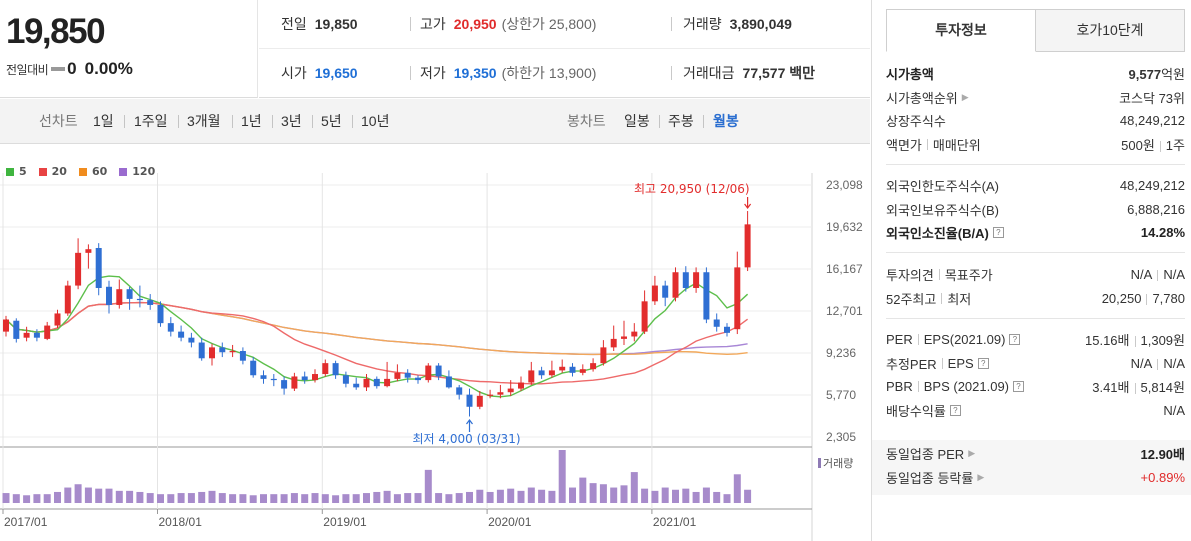 The height and width of the screenshot is (541, 1191). Describe the element at coordinates (204, 121) in the screenshot. I see `period-3m: 3개월` at that location.